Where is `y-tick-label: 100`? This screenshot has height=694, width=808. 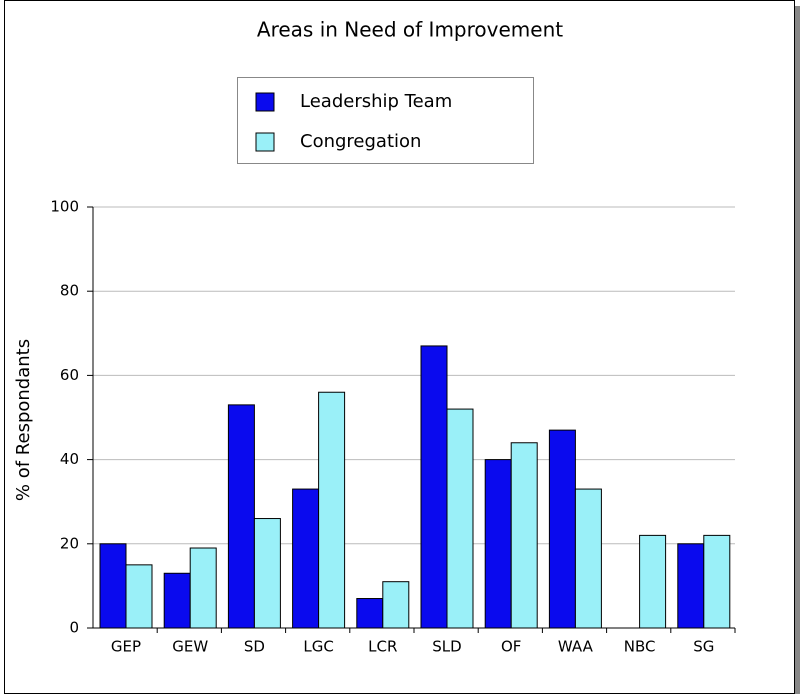 y-tick-label: 100 is located at coordinates (64, 207).